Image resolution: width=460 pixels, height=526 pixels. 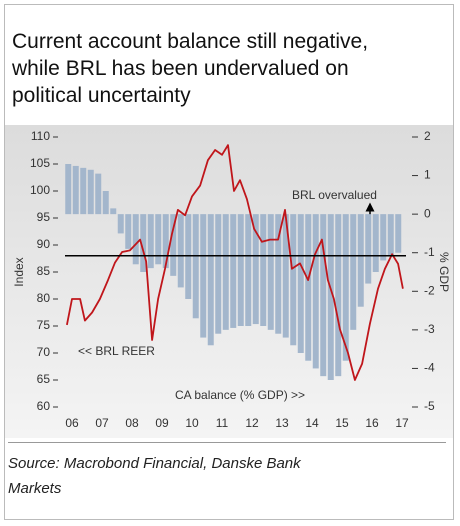 What do you see at coordinates (372, 423) in the screenshot?
I see `x-tick-label: 16` at bounding box center [372, 423].